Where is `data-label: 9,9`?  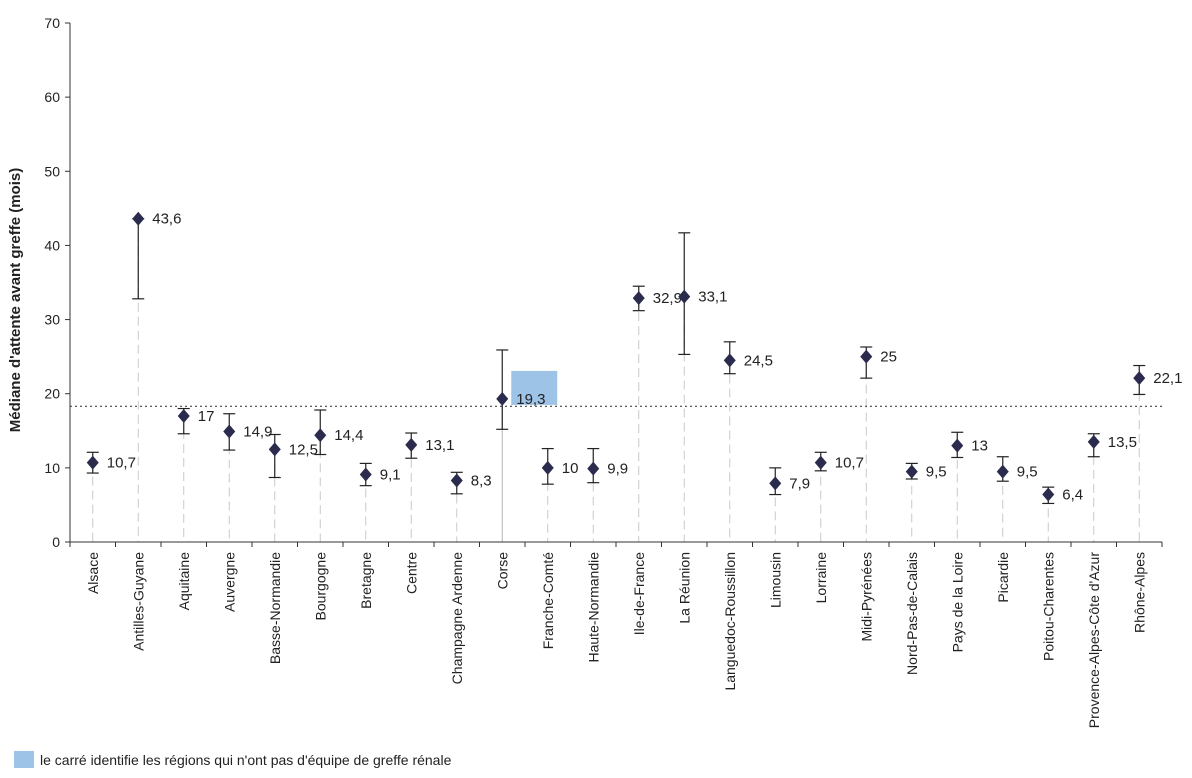 data-label: 9,9 is located at coordinates (617, 469).